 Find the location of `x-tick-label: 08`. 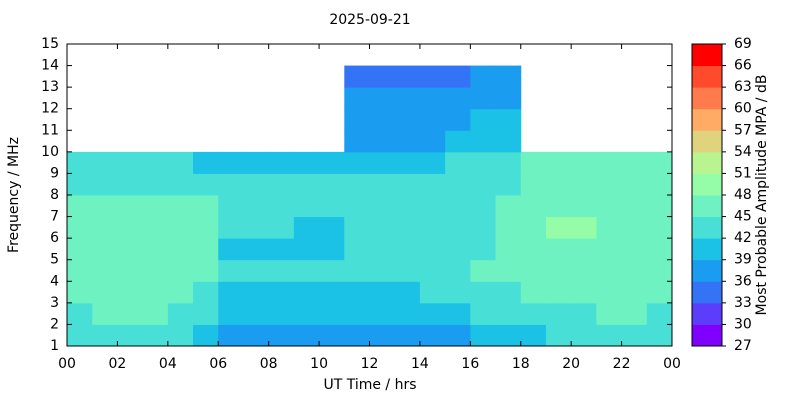

x-tick-label: 08 is located at coordinates (269, 364).